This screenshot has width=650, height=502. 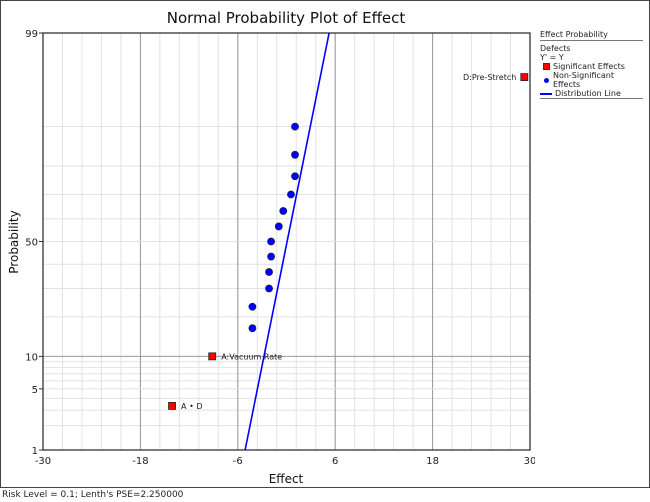 What do you see at coordinates (286, 18) in the screenshot?
I see `chart-title: Normal Probability Plot of Effect` at bounding box center [286, 18].